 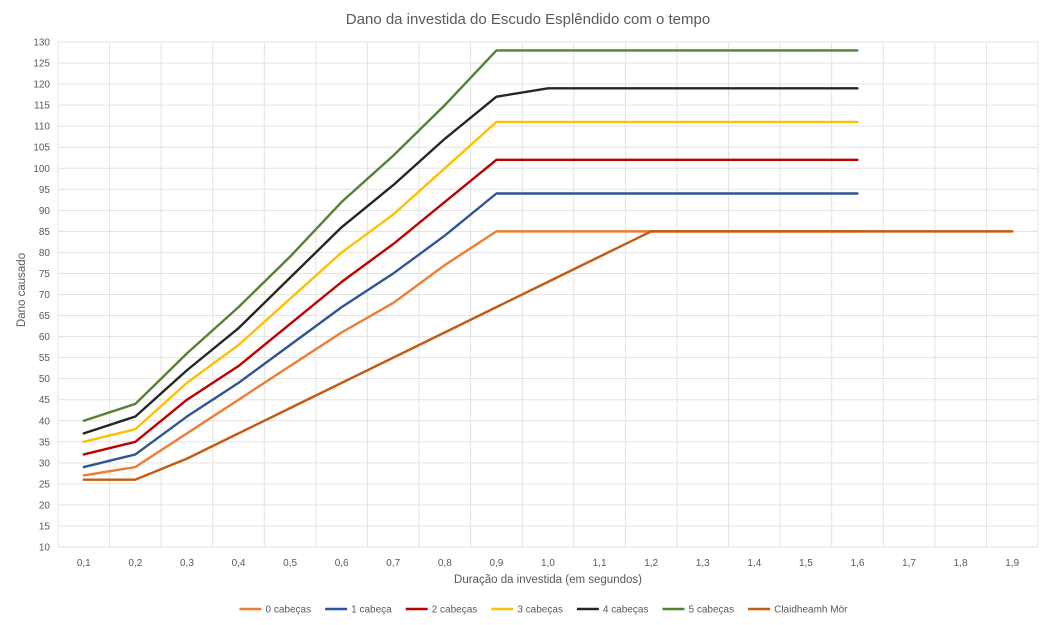 I want to click on legend-label: 3 cabeças, so click(x=540, y=610).